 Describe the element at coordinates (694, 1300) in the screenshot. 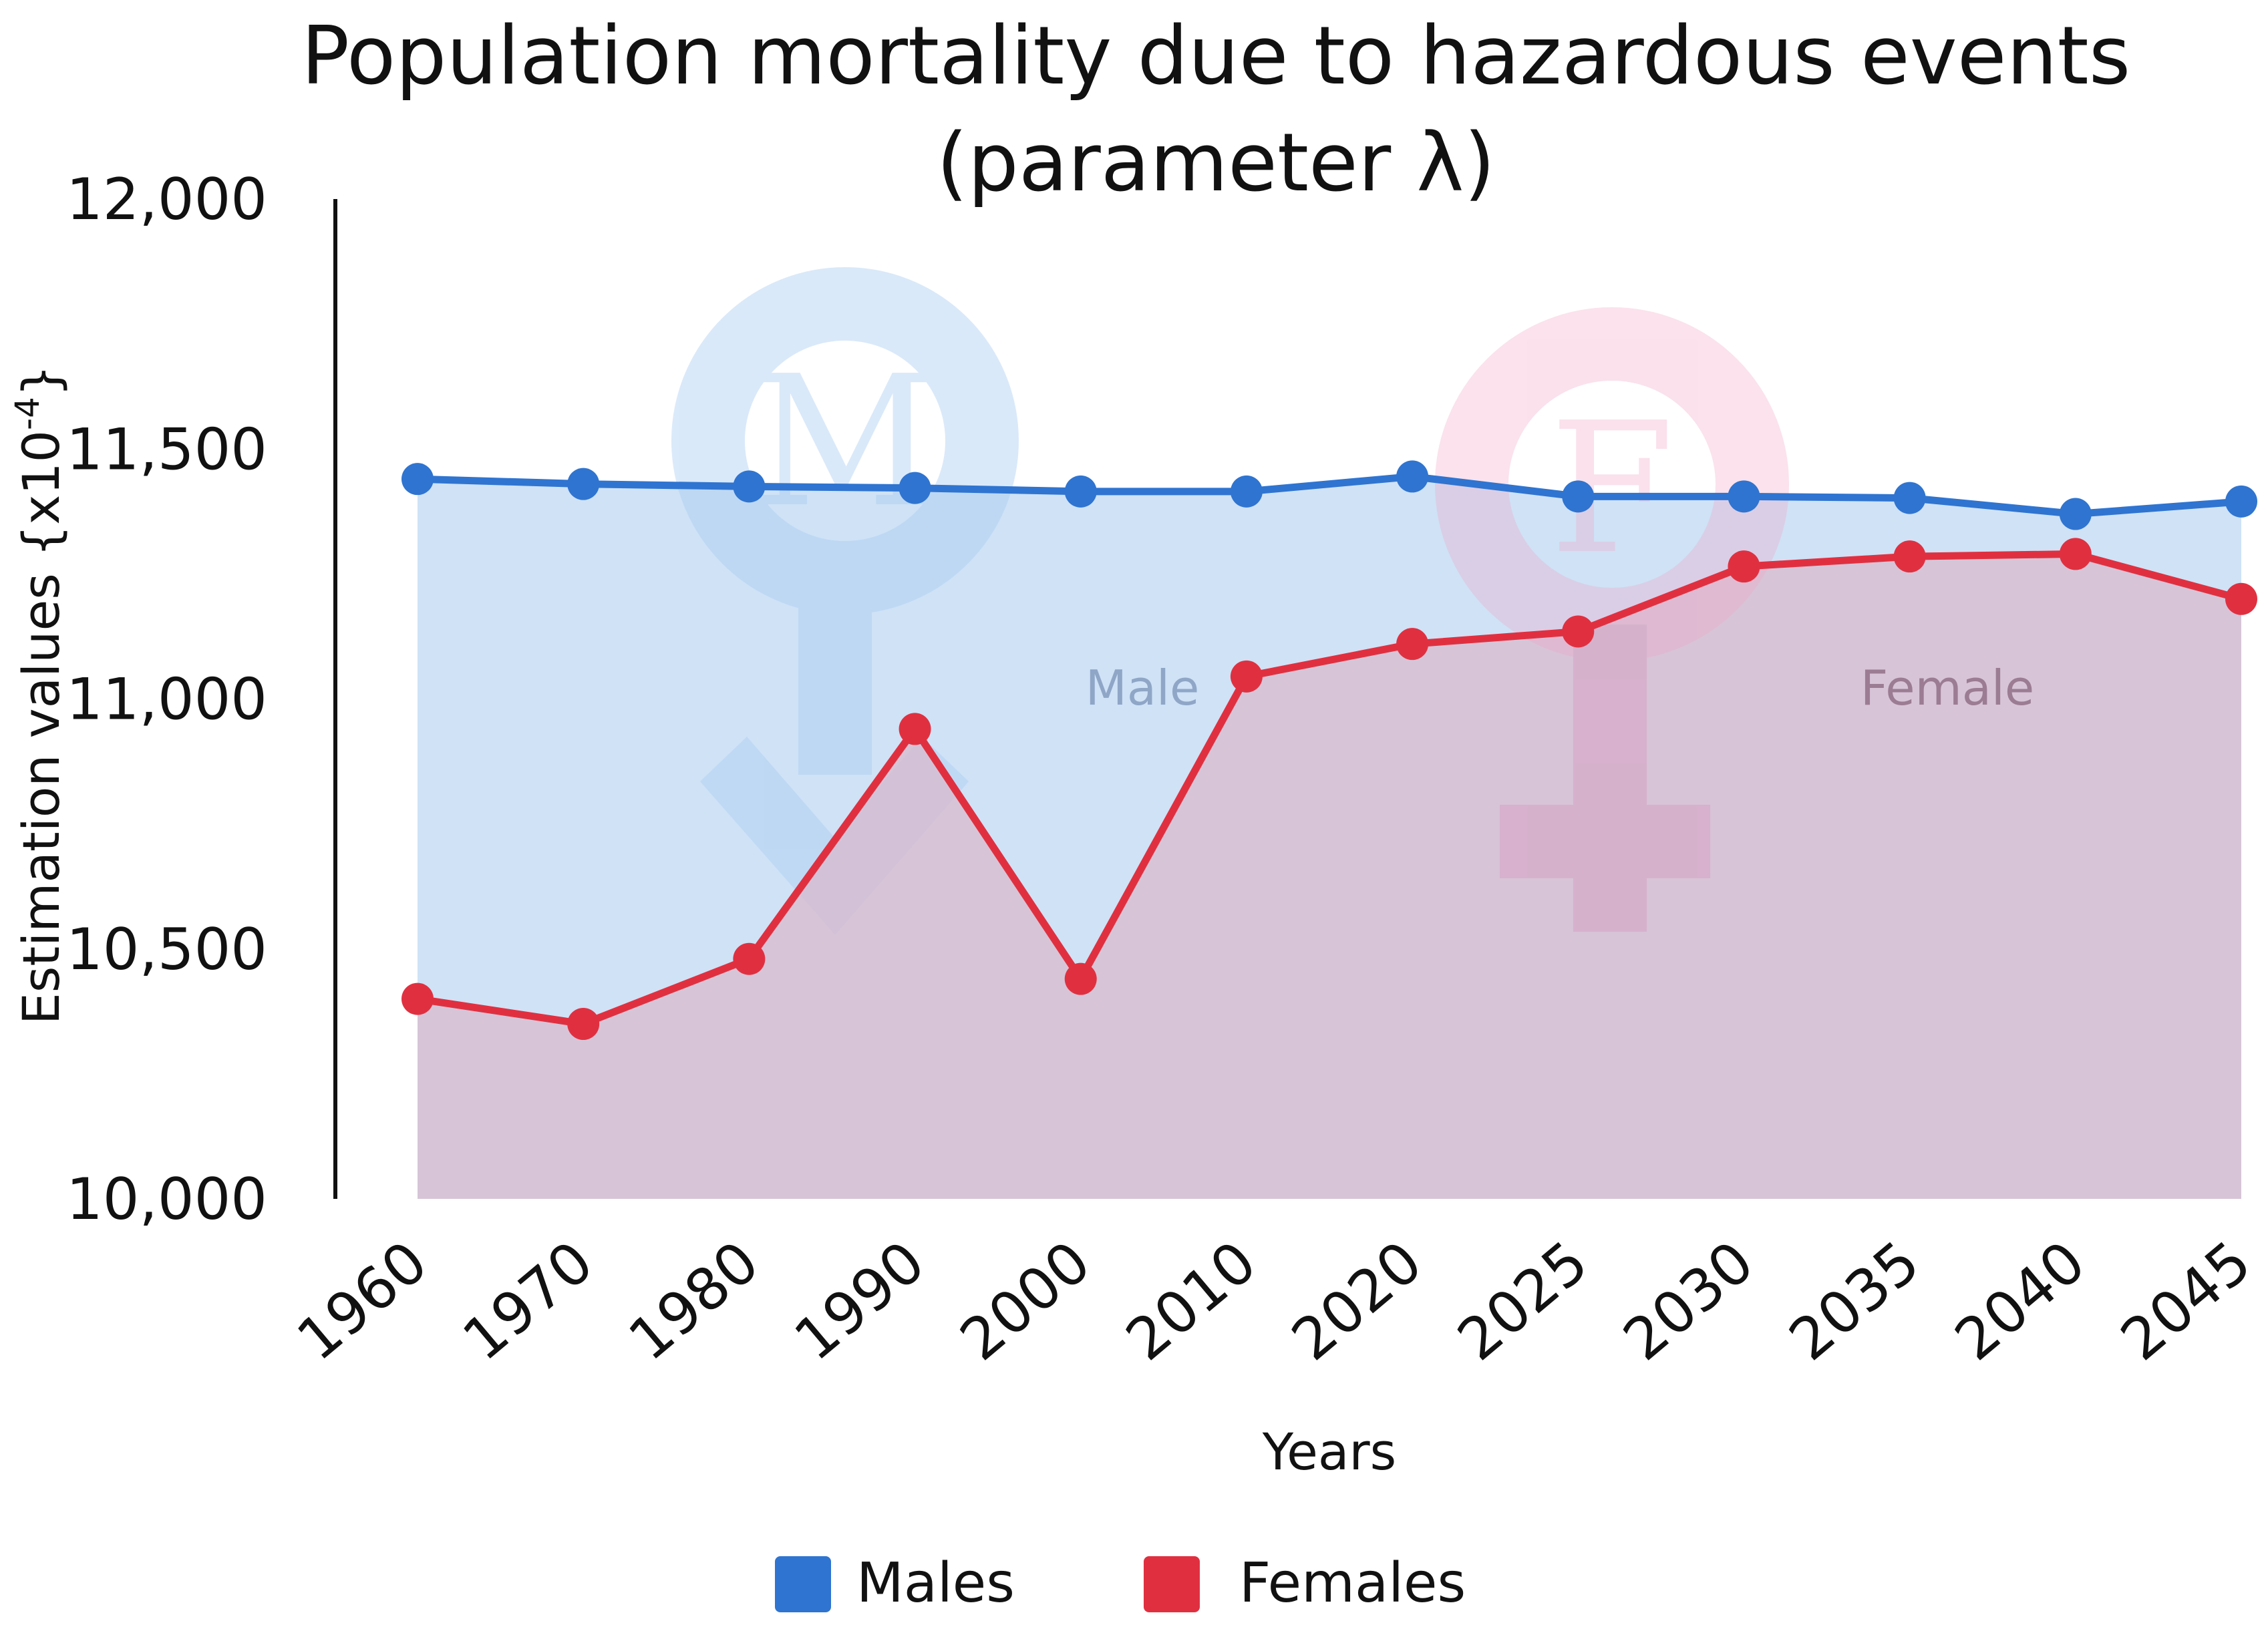

I see `x-tick-label: 1980` at that location.